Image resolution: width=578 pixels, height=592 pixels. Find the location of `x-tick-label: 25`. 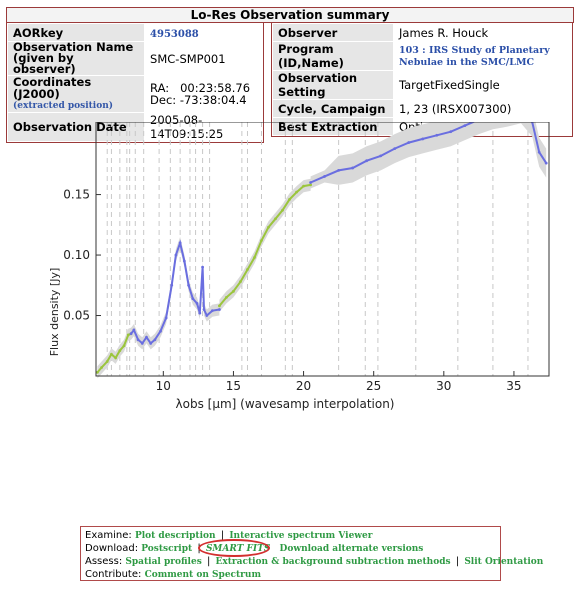

x-tick-label: 25 is located at coordinates (373, 386).